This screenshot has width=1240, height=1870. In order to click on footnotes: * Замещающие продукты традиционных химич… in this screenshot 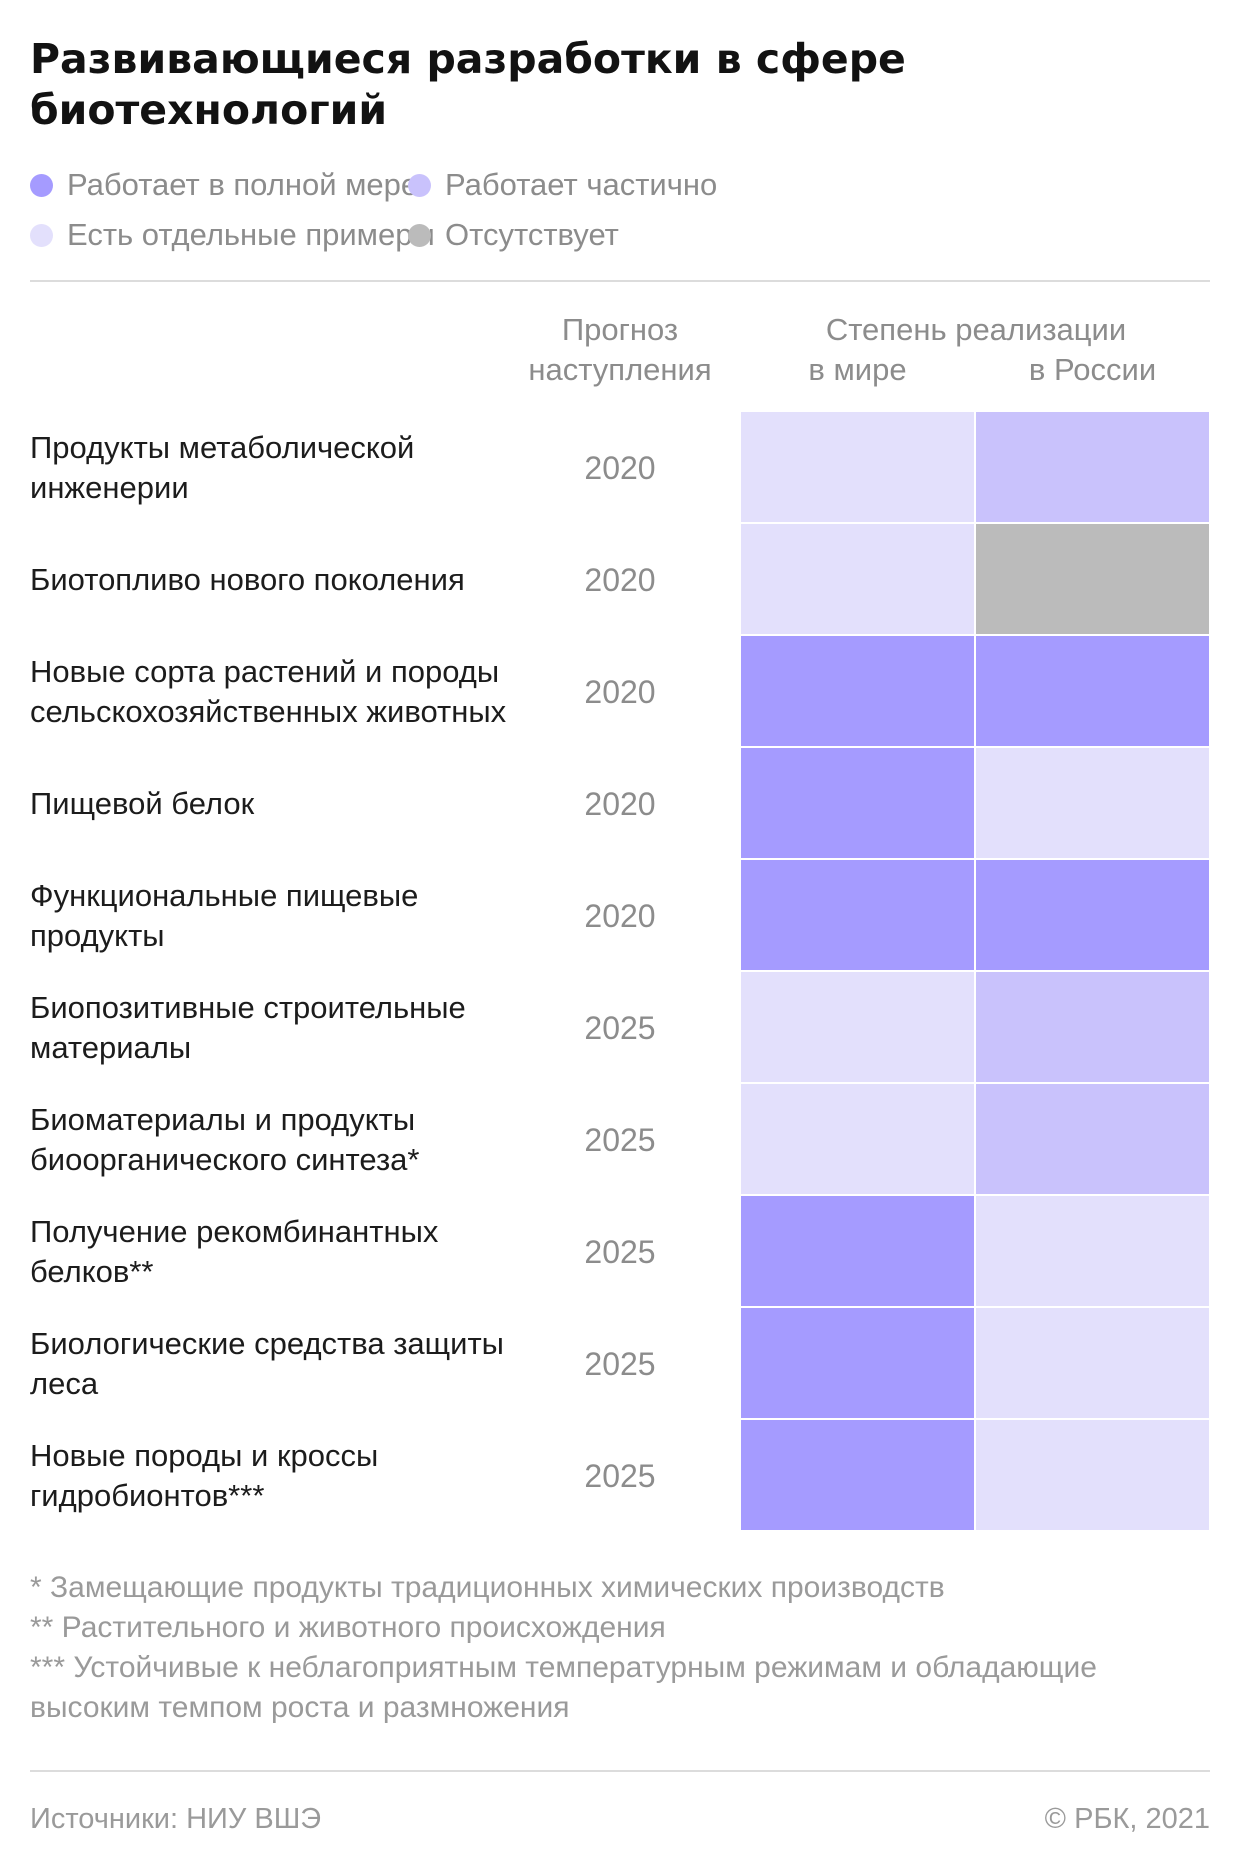, I will do `click(620, 1648)`.